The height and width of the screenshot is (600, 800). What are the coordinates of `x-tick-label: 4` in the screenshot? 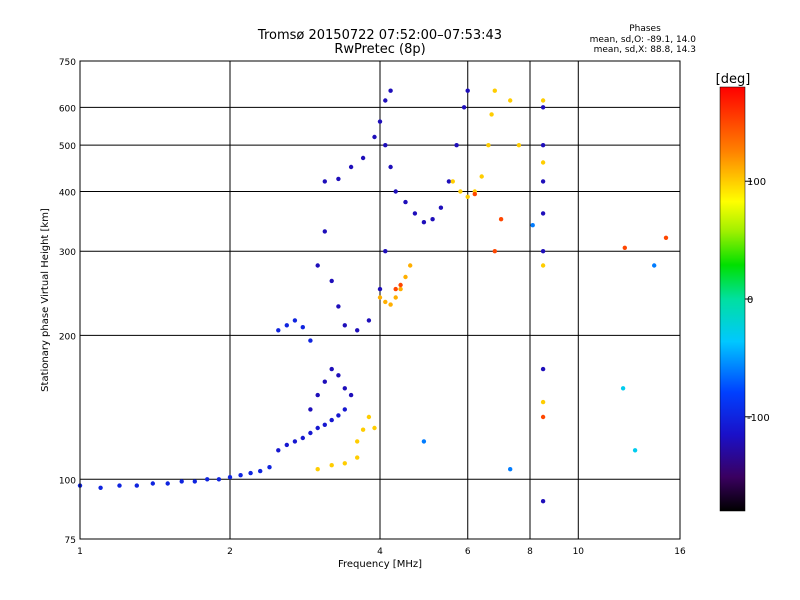 It's located at (380, 552).